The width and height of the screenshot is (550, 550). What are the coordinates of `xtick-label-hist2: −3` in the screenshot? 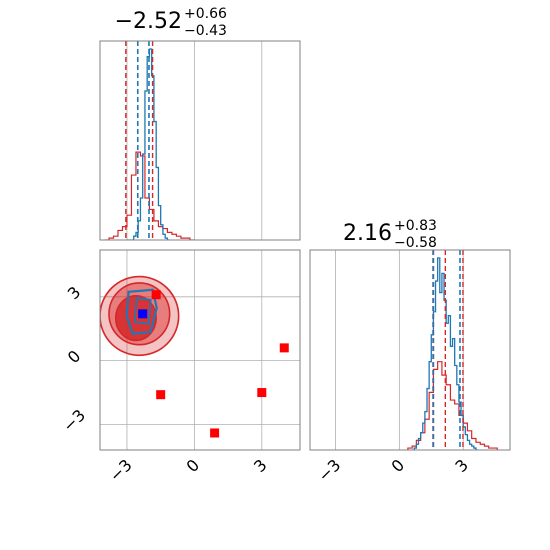 It's located at (329, 470).